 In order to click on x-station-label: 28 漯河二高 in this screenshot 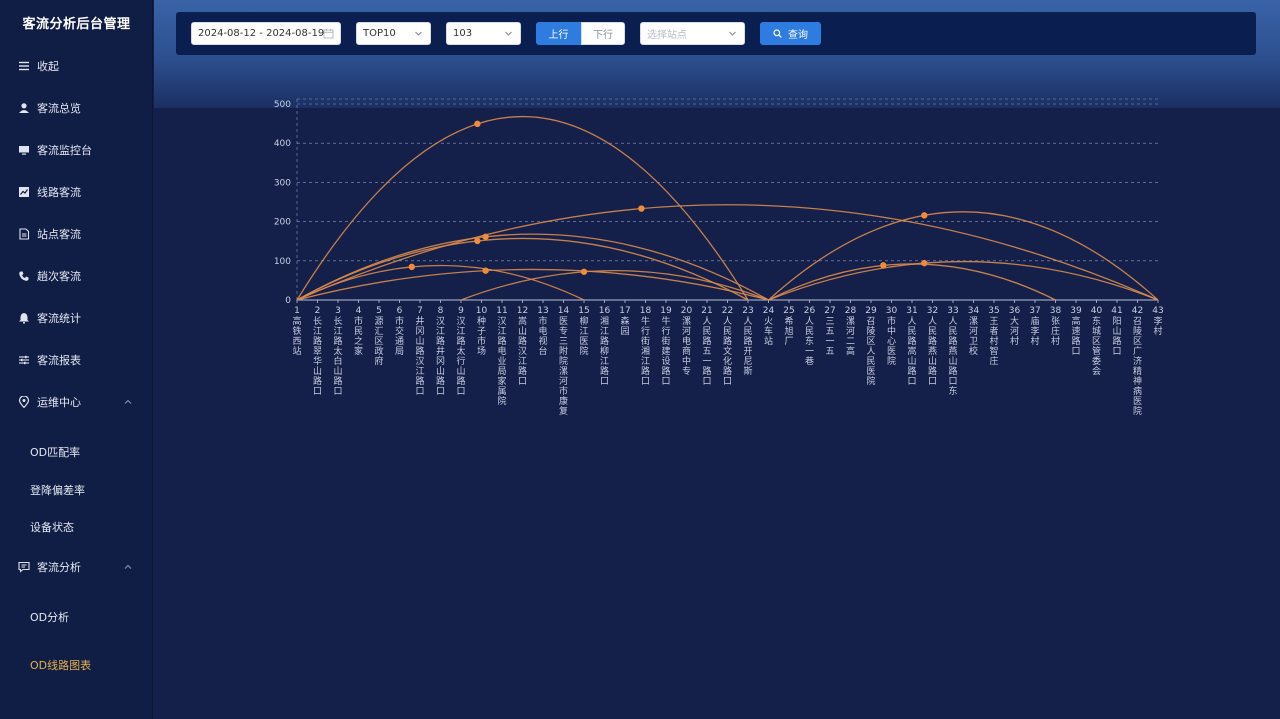, I will do `click(851, 331)`.